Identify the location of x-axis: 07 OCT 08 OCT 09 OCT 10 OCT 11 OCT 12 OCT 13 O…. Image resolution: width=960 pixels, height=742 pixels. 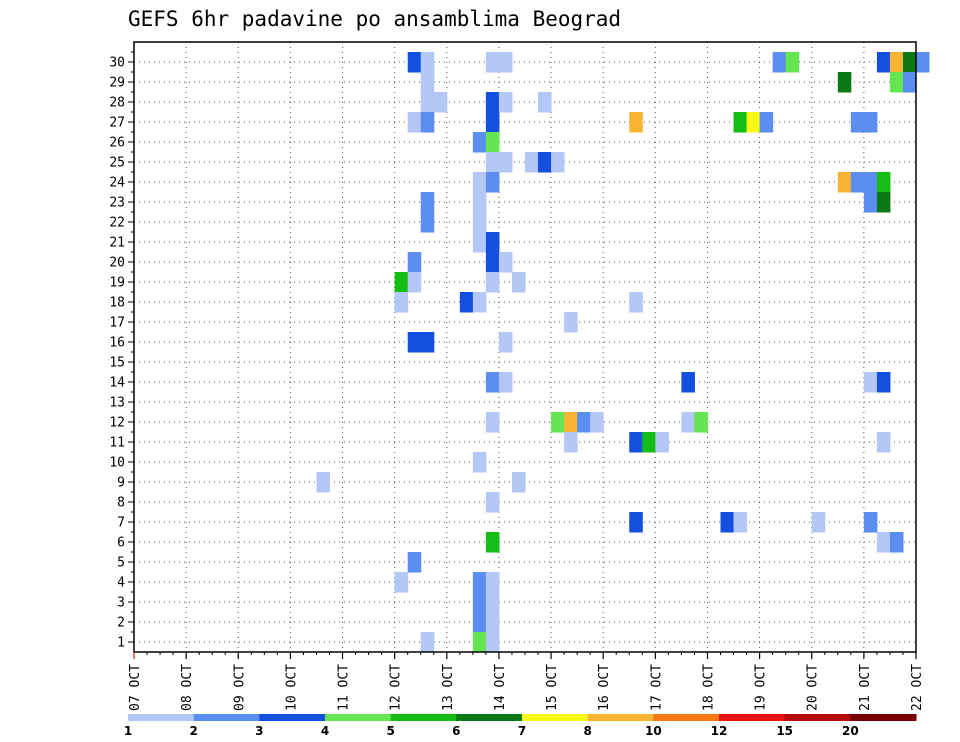
(526, 681).